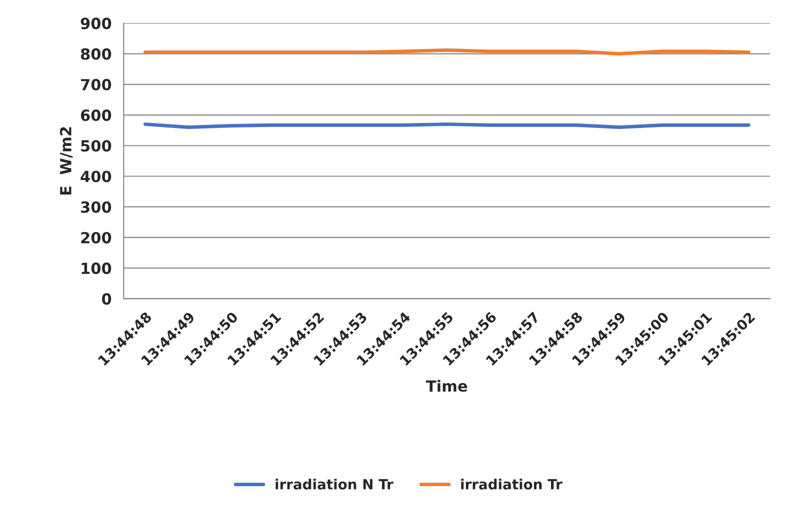  Describe the element at coordinates (96, 54) in the screenshot. I see `y-tick-label: 800` at that location.